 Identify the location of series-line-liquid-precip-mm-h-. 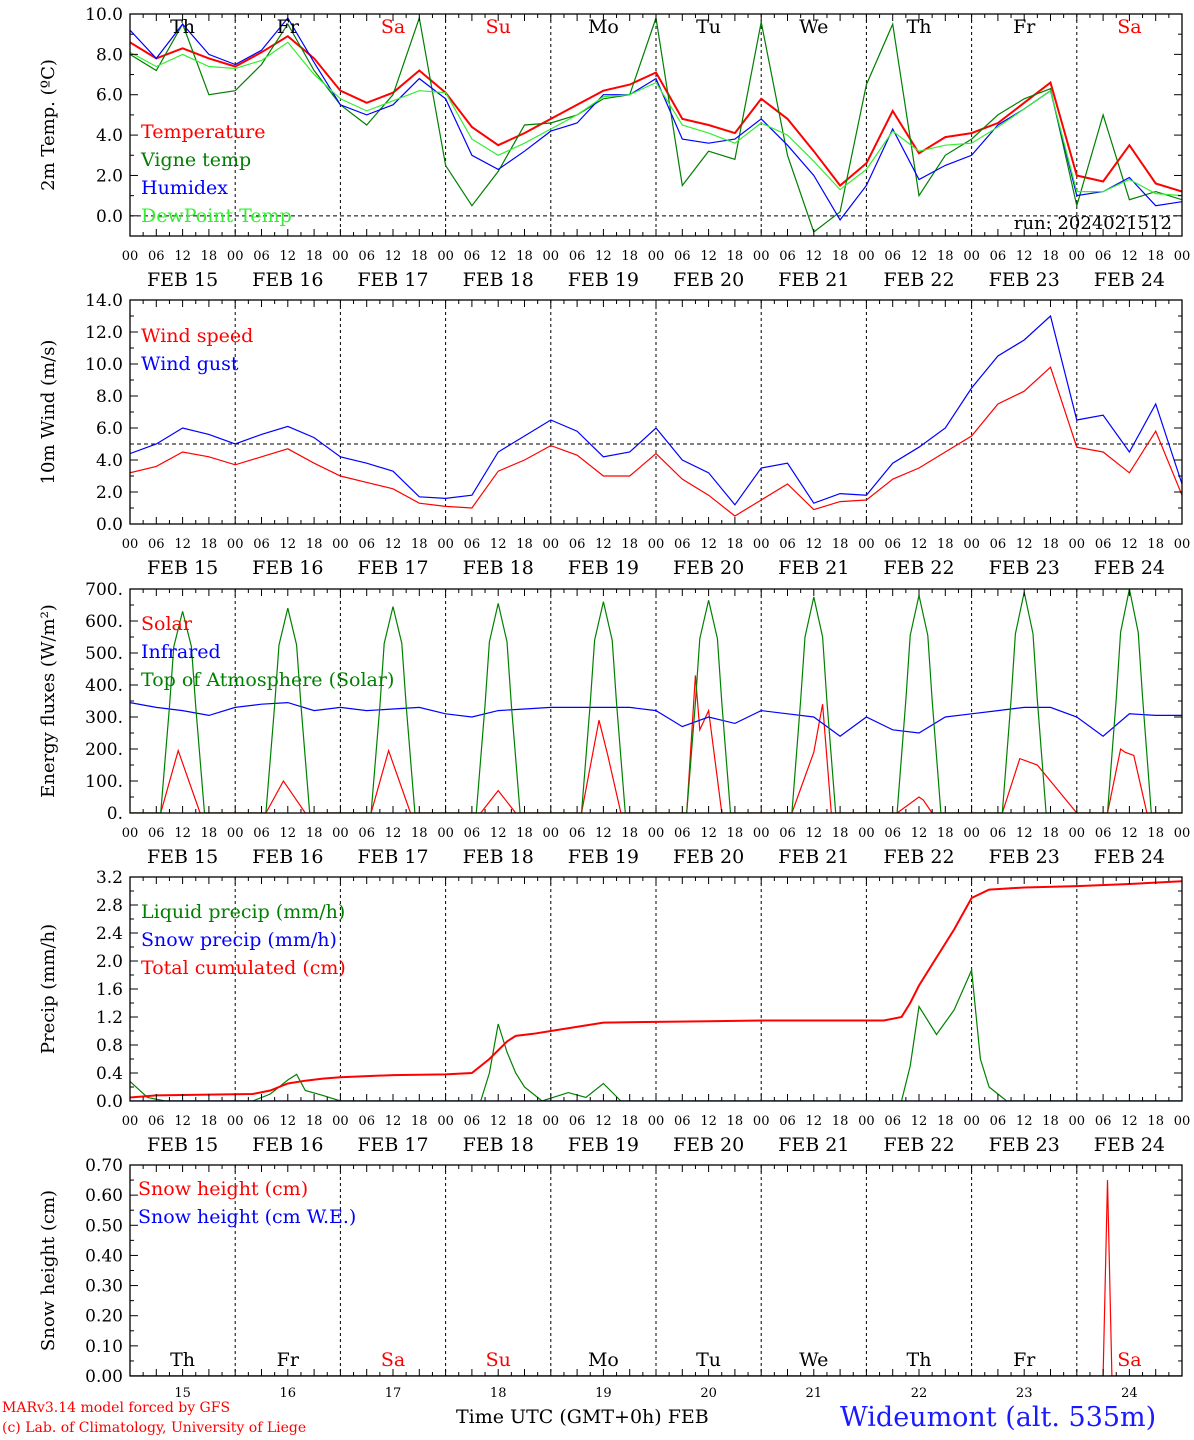
(656, 1034).